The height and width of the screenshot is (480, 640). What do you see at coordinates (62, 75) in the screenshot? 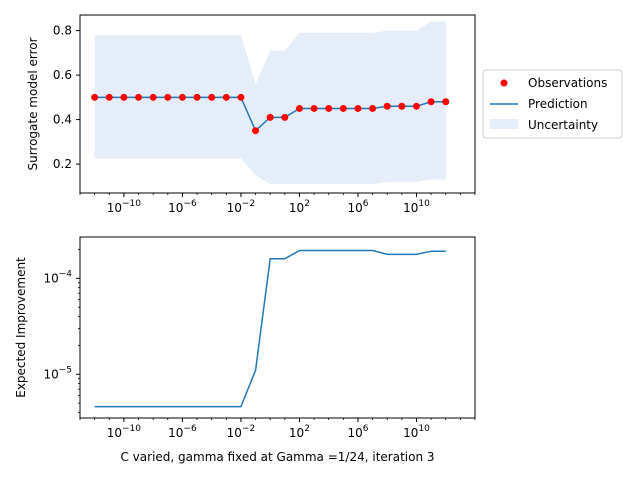
I see `top-y-tick-label: 0.6` at bounding box center [62, 75].